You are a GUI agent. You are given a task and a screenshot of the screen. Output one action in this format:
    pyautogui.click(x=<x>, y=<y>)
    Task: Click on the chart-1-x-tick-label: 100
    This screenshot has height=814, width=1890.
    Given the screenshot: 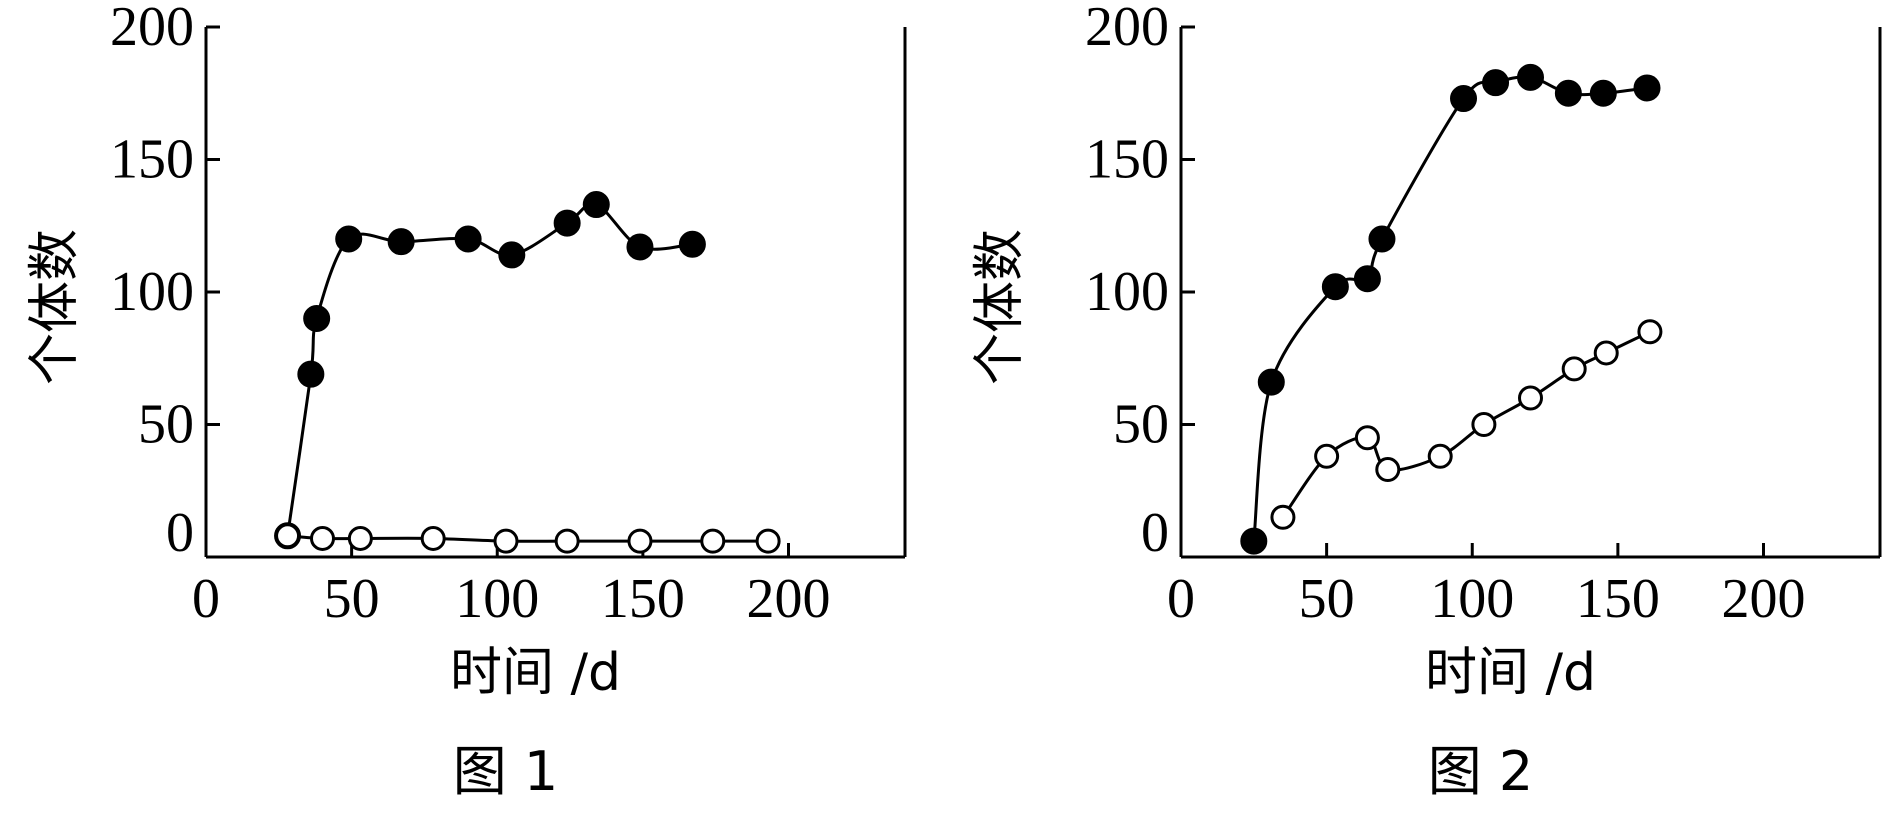 What is the action you would take?
    pyautogui.click(x=497, y=599)
    